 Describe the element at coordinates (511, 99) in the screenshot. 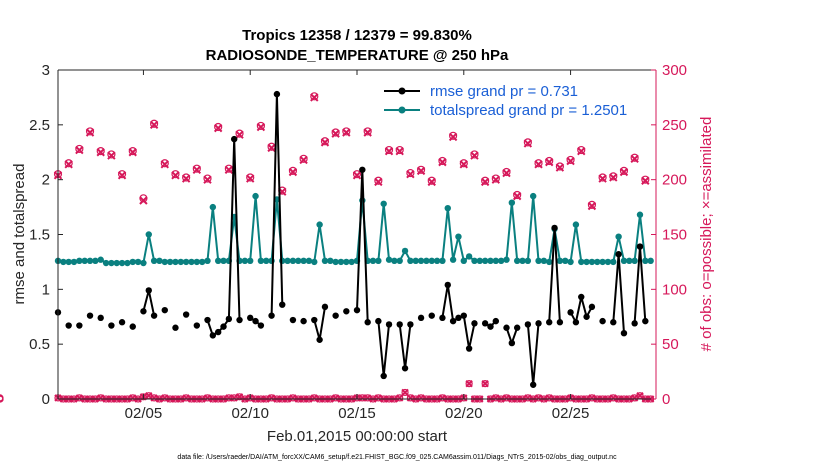

I see `legend-box` at that location.